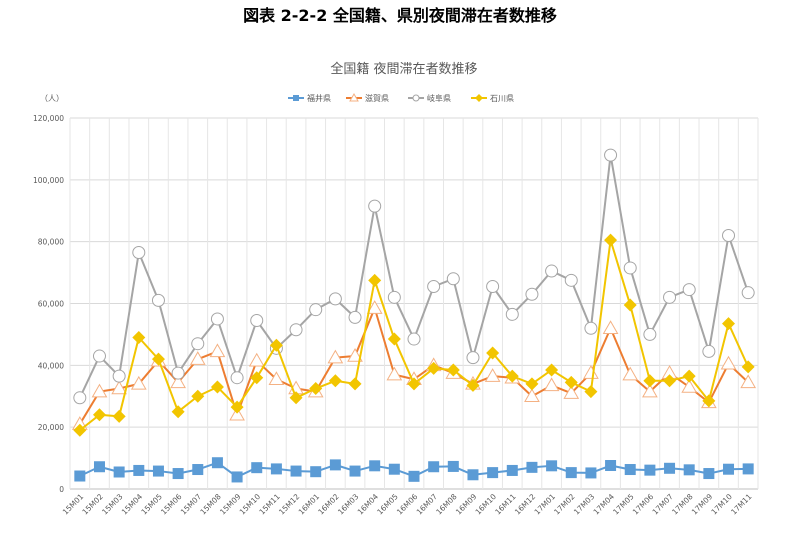 This screenshot has width=800, height=554. What do you see at coordinates (466, 504) in the screenshot?
I see `x-tick-label: 16M09` at bounding box center [466, 504].